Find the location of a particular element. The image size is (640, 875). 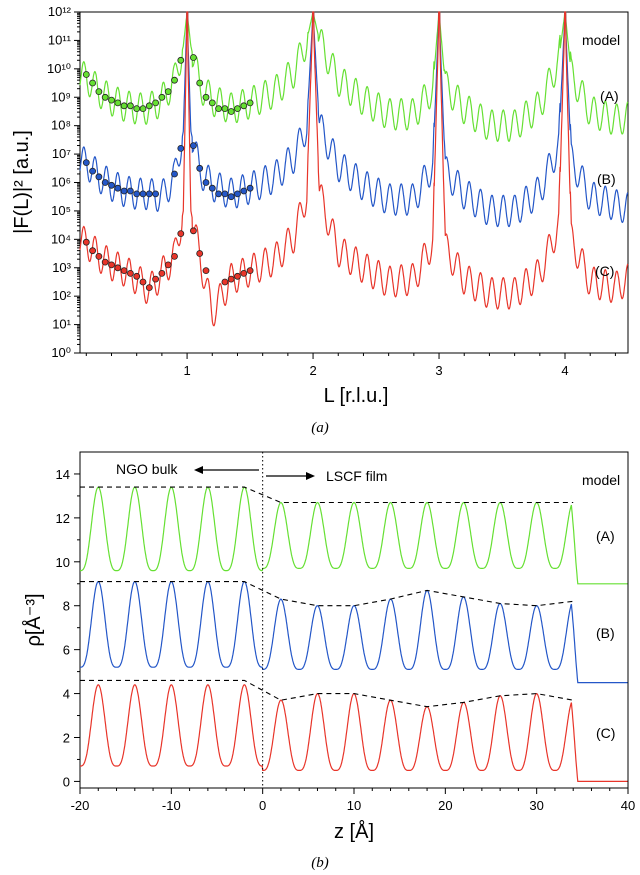

panel-a-y-tick-label: 10³ is located at coordinates (61, 267).